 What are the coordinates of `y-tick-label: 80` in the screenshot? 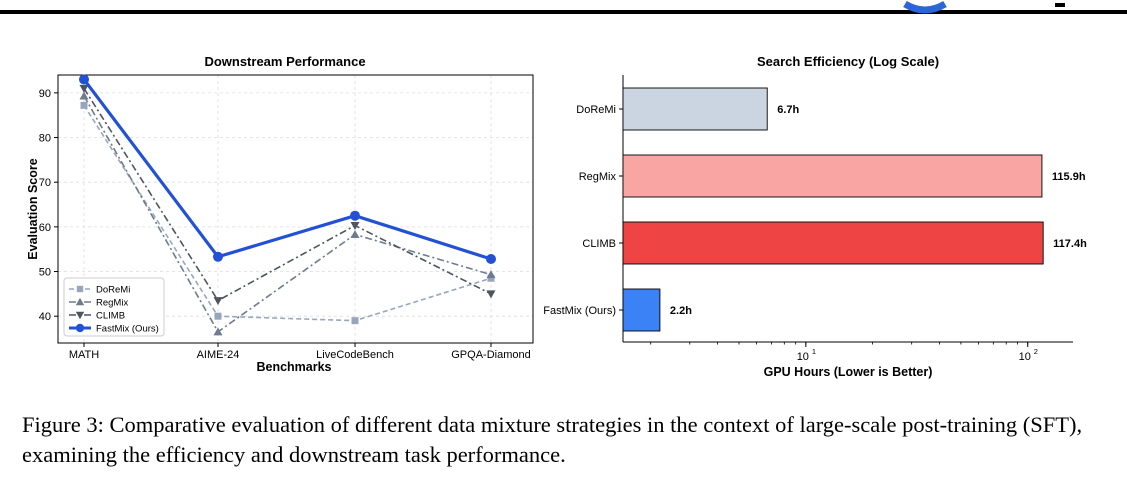 It's located at (45, 139).